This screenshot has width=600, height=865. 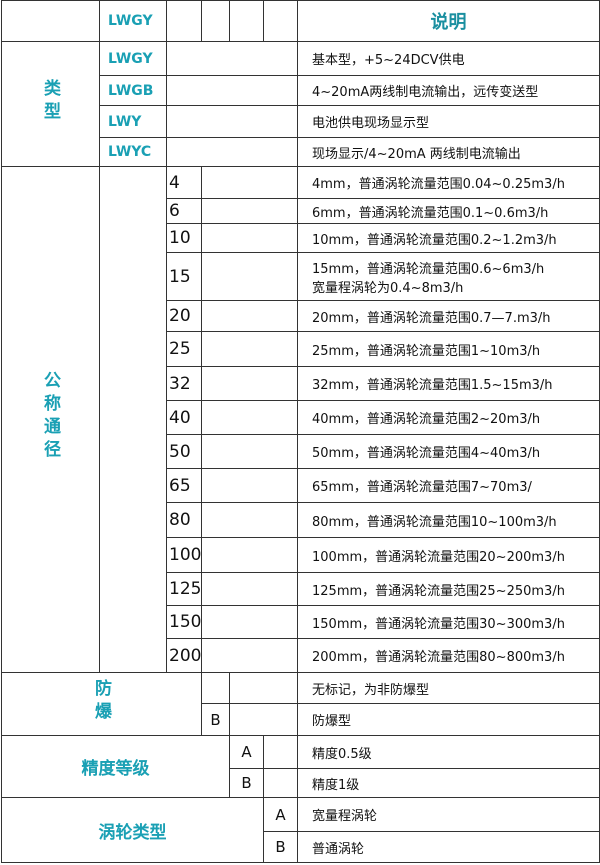 What do you see at coordinates (301, 520) in the screenshot?
I see `table-row: 80 80mm，普通涡轮流量范围10~100m3/h` at bounding box center [301, 520].